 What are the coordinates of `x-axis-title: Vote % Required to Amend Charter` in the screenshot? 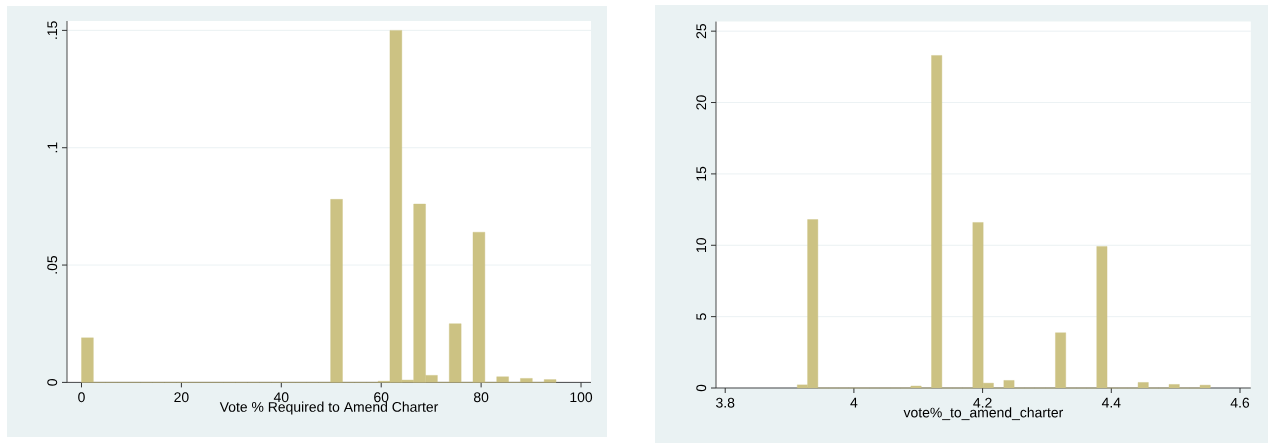 It's located at (329, 408).